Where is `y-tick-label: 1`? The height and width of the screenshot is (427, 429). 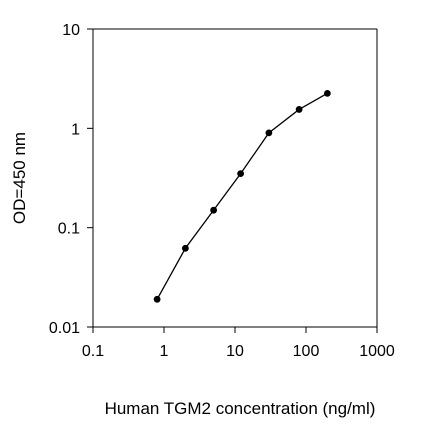
y-tick-label: 1 is located at coordinates (75, 129).